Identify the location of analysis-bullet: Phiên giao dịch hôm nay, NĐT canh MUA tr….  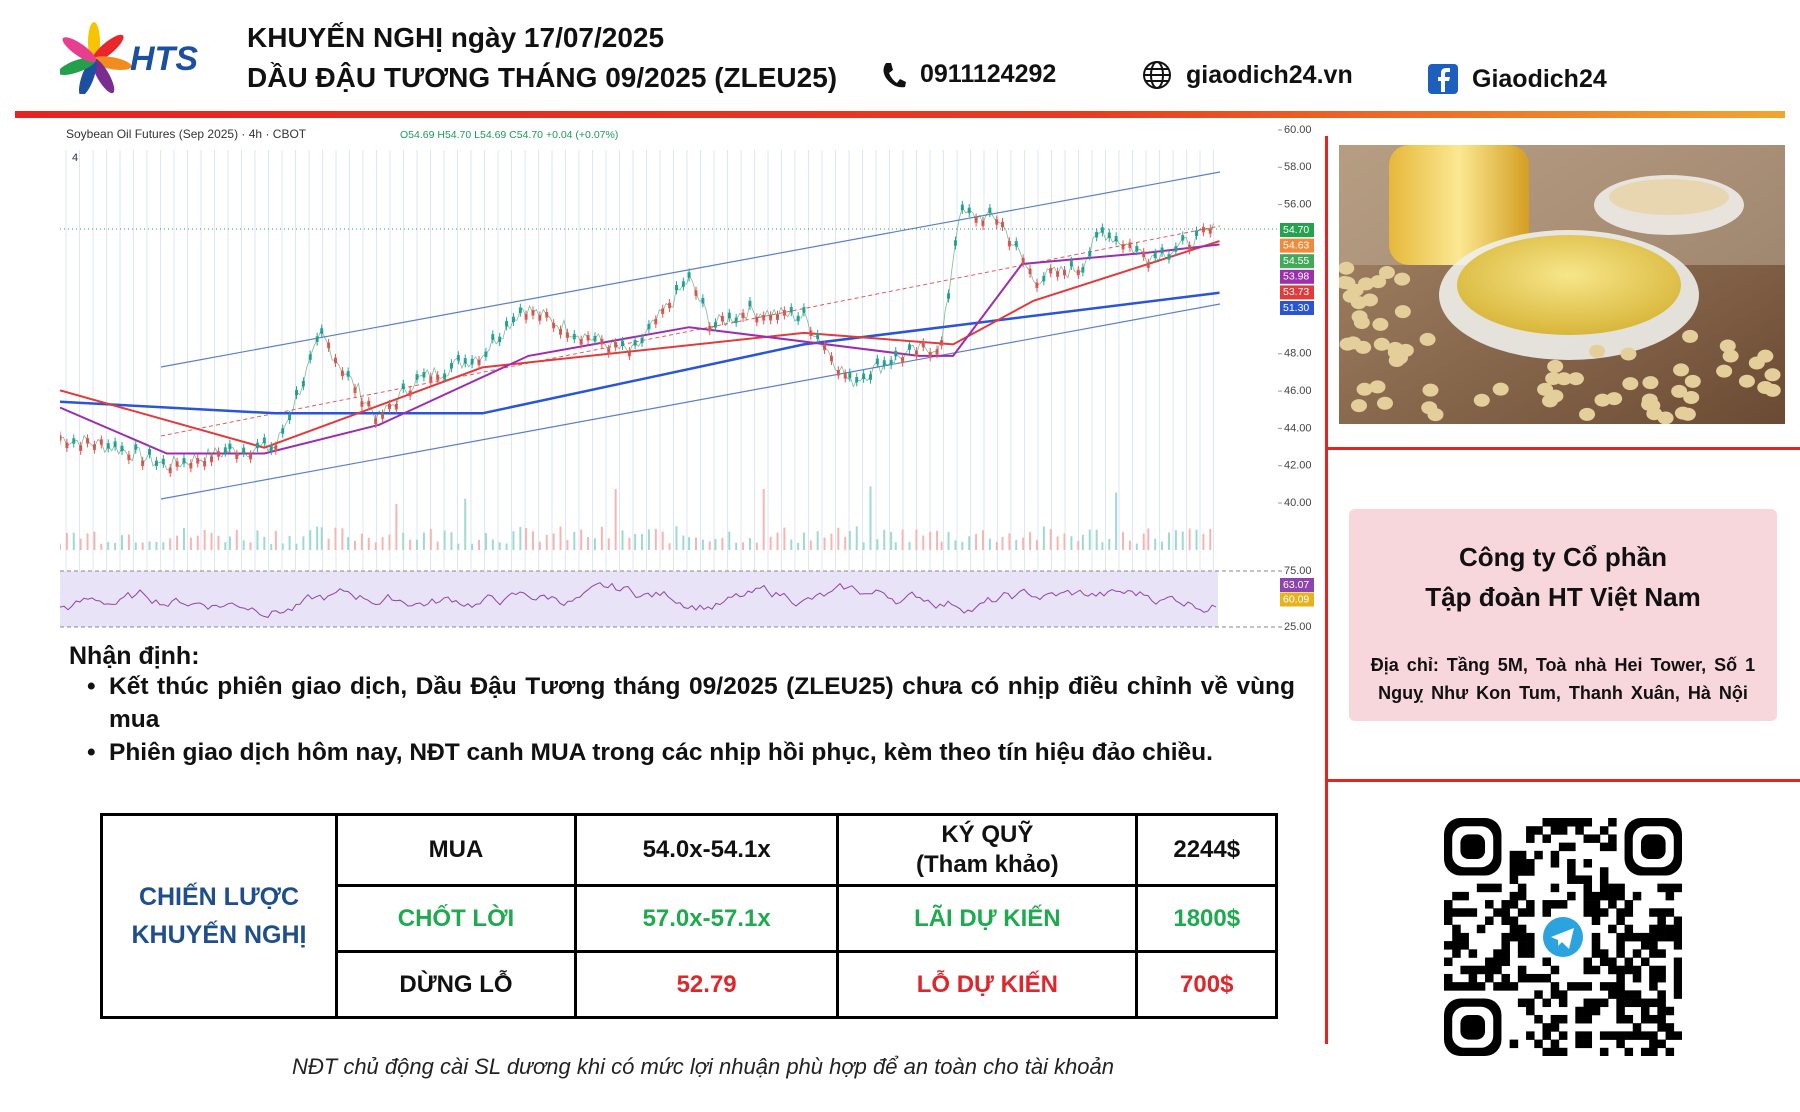
(682, 752).